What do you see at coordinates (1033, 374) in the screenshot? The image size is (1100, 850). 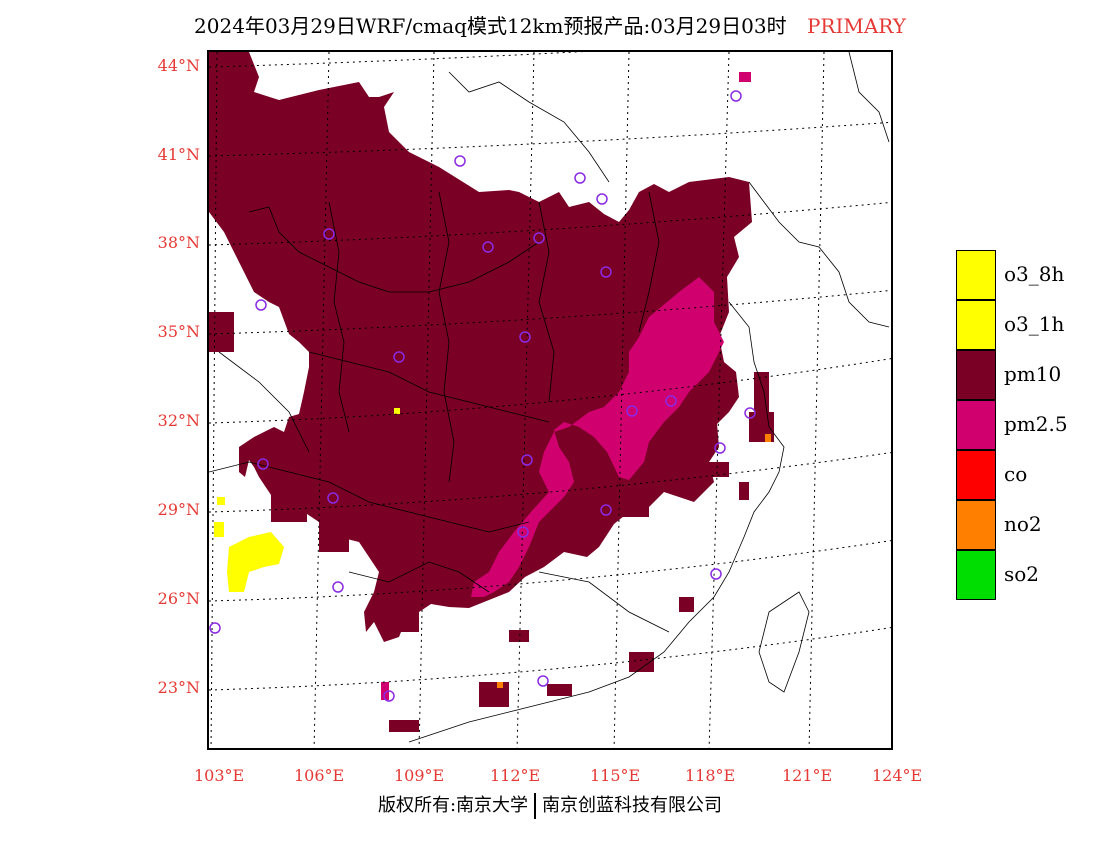 I see `legend-label: pm10` at bounding box center [1033, 374].